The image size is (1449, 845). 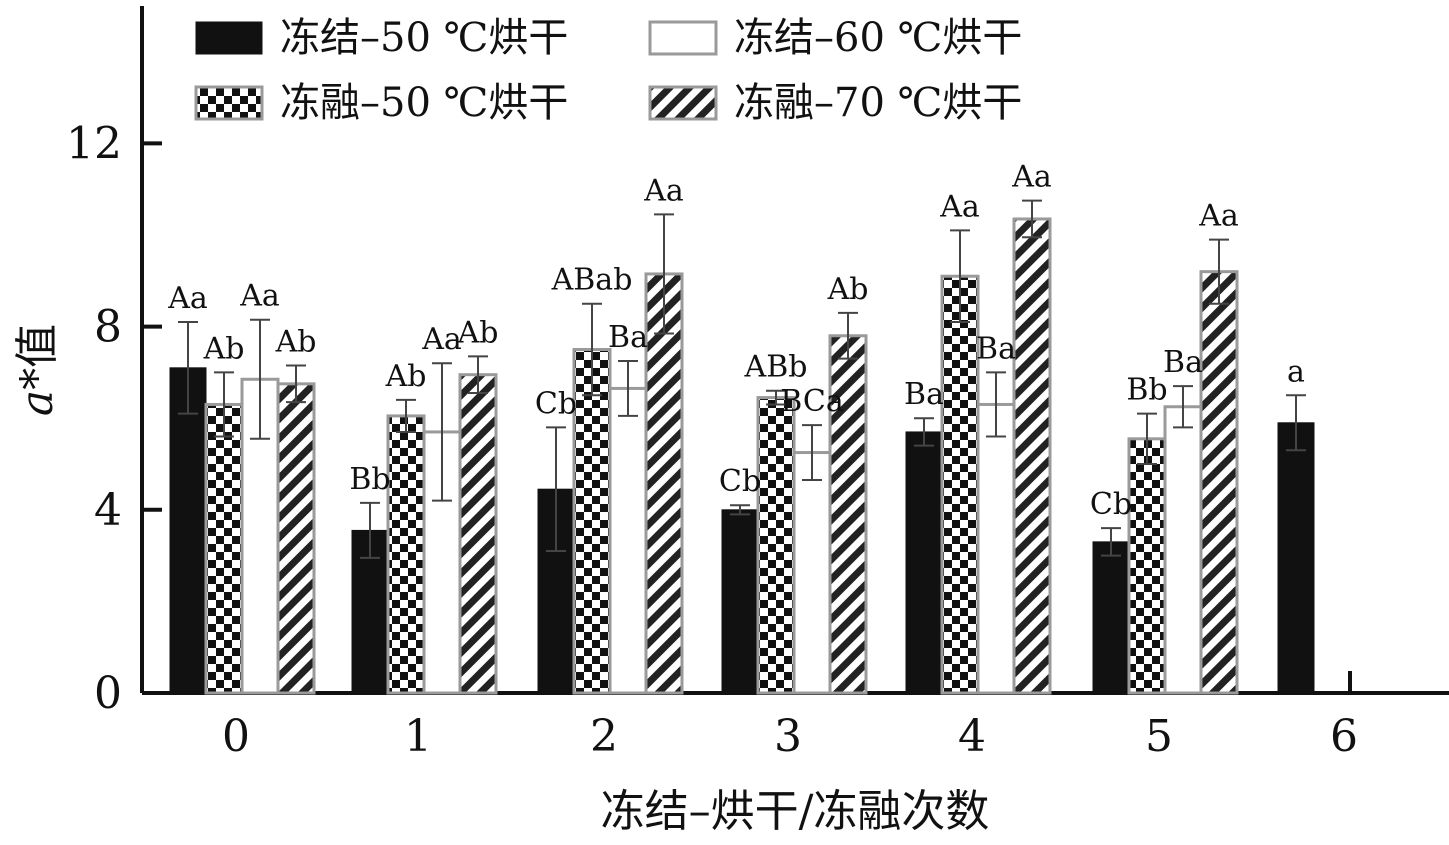 I want to click on x-axis-title: 冻结–烘干/冻融次数, so click(x=795, y=811).